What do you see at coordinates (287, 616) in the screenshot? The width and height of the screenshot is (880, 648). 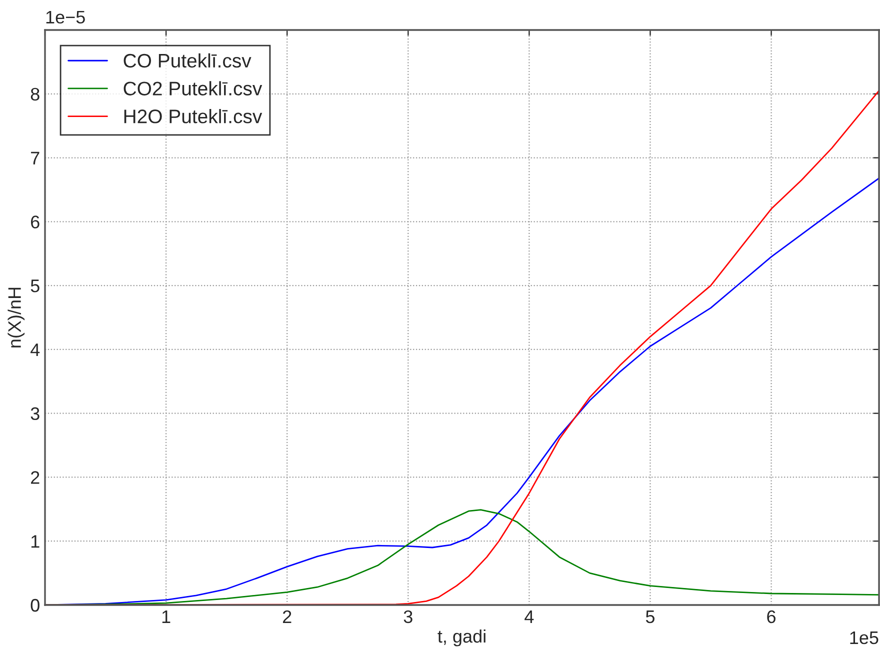 I see `x-tick-label: 2` at bounding box center [287, 616].